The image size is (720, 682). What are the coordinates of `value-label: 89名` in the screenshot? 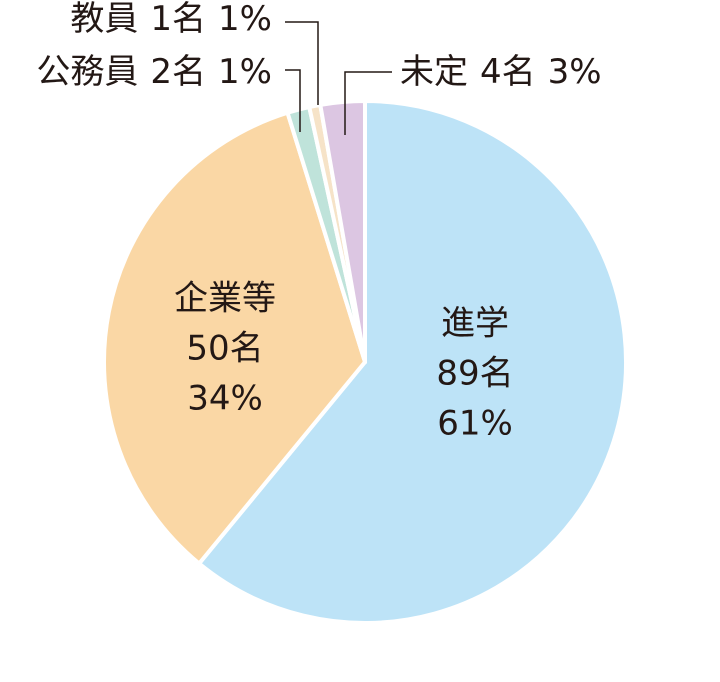 It's located at (474, 374).